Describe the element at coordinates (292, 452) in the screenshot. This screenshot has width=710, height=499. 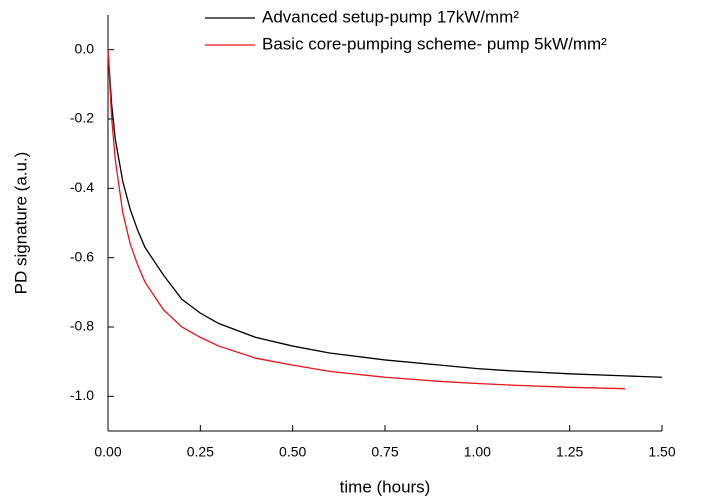
I see `x-tick-label: 0.50` at that location.